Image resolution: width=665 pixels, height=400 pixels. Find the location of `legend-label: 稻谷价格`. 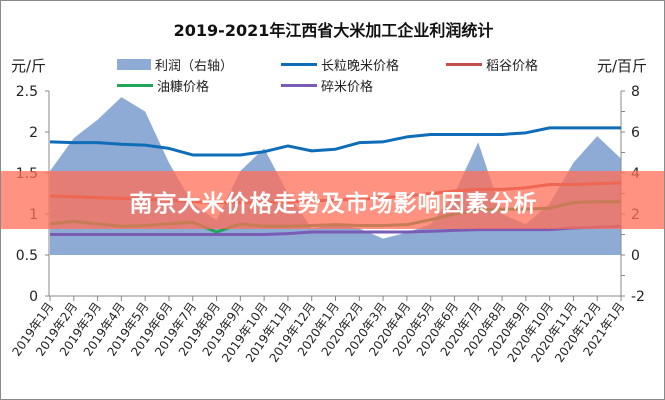

legend-label: 稻谷价格 is located at coordinates (512, 66).